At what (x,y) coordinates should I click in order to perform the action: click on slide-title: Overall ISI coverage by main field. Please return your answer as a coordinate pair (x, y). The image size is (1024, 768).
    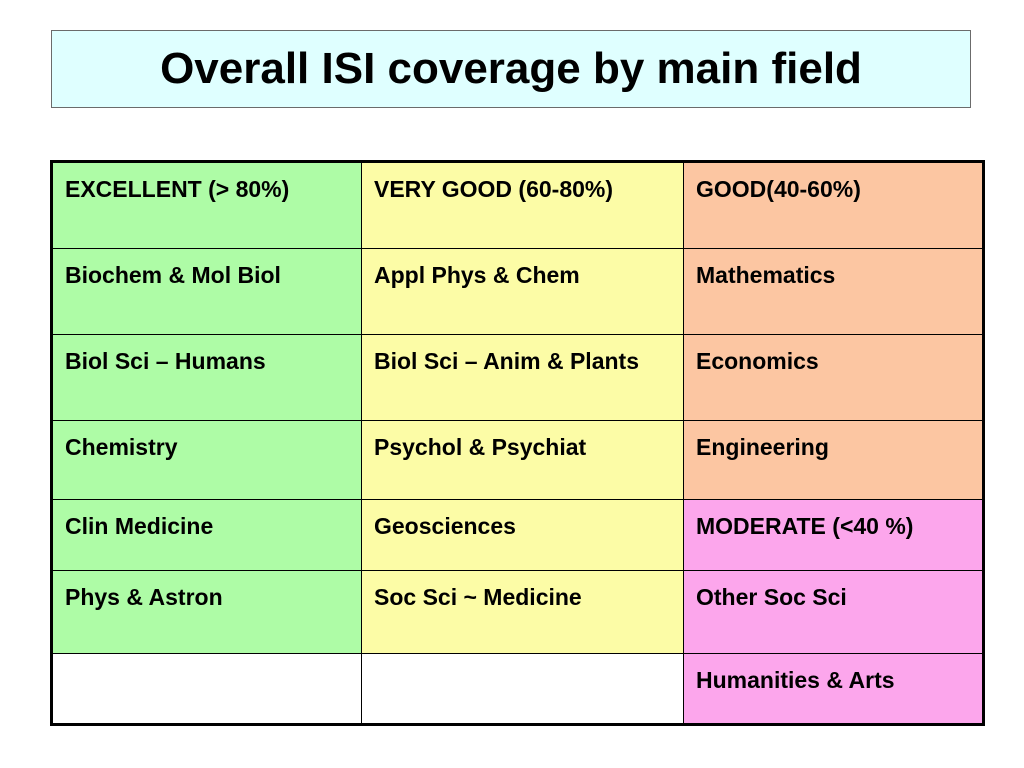
    Looking at the image, I should click on (511, 68).